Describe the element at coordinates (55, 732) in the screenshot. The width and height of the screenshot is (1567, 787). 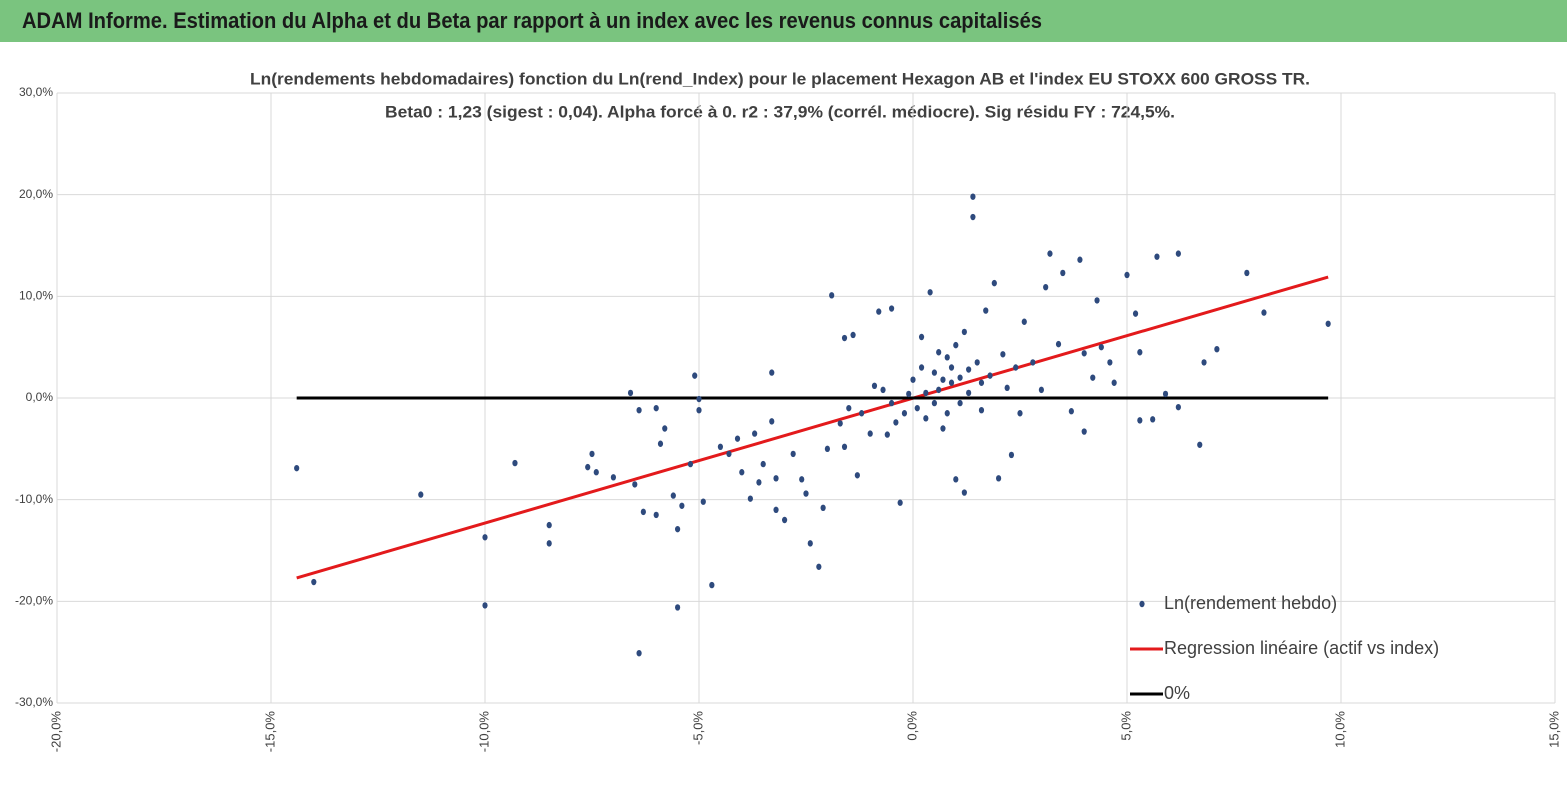
I see `x-tick-label: -20,0%` at that location.